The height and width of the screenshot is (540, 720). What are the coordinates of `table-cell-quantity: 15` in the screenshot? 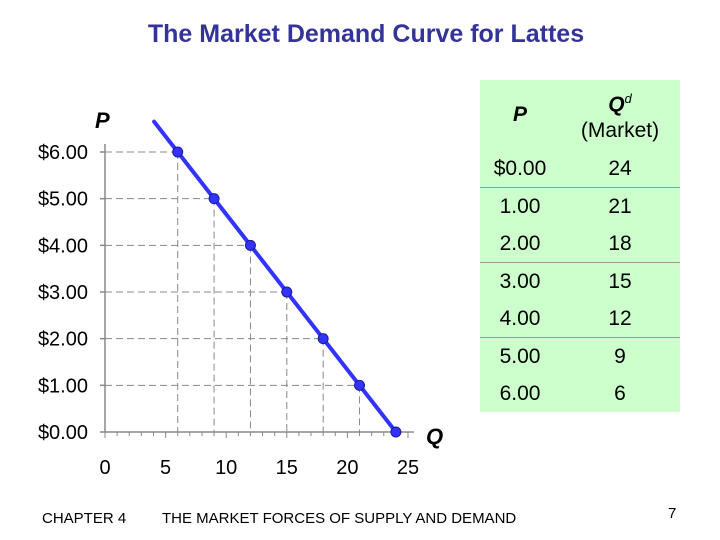 It's located at (620, 281).